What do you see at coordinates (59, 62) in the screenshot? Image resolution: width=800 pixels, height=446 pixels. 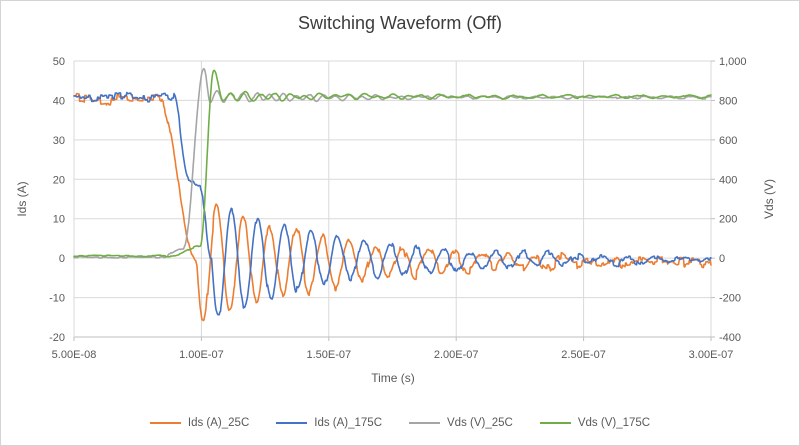 I see `y-left-tick: 50` at bounding box center [59, 62].